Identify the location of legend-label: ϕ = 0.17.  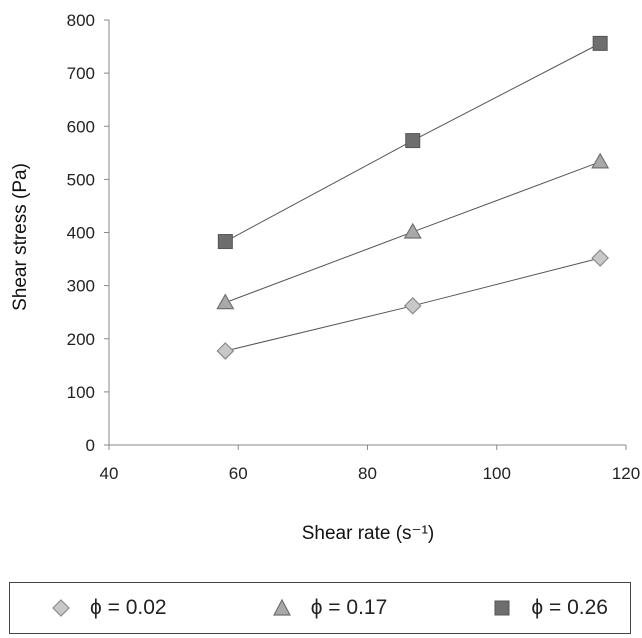
(349, 607).